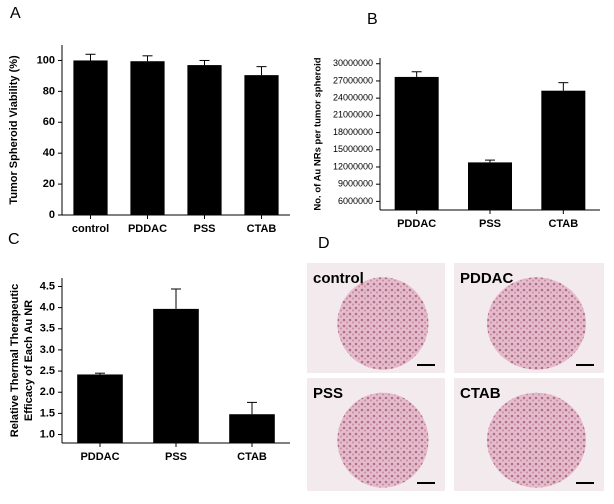 The image size is (614, 504). Describe the element at coordinates (49, 122) in the screenshot. I see `y-tick-label: 60` at that location.